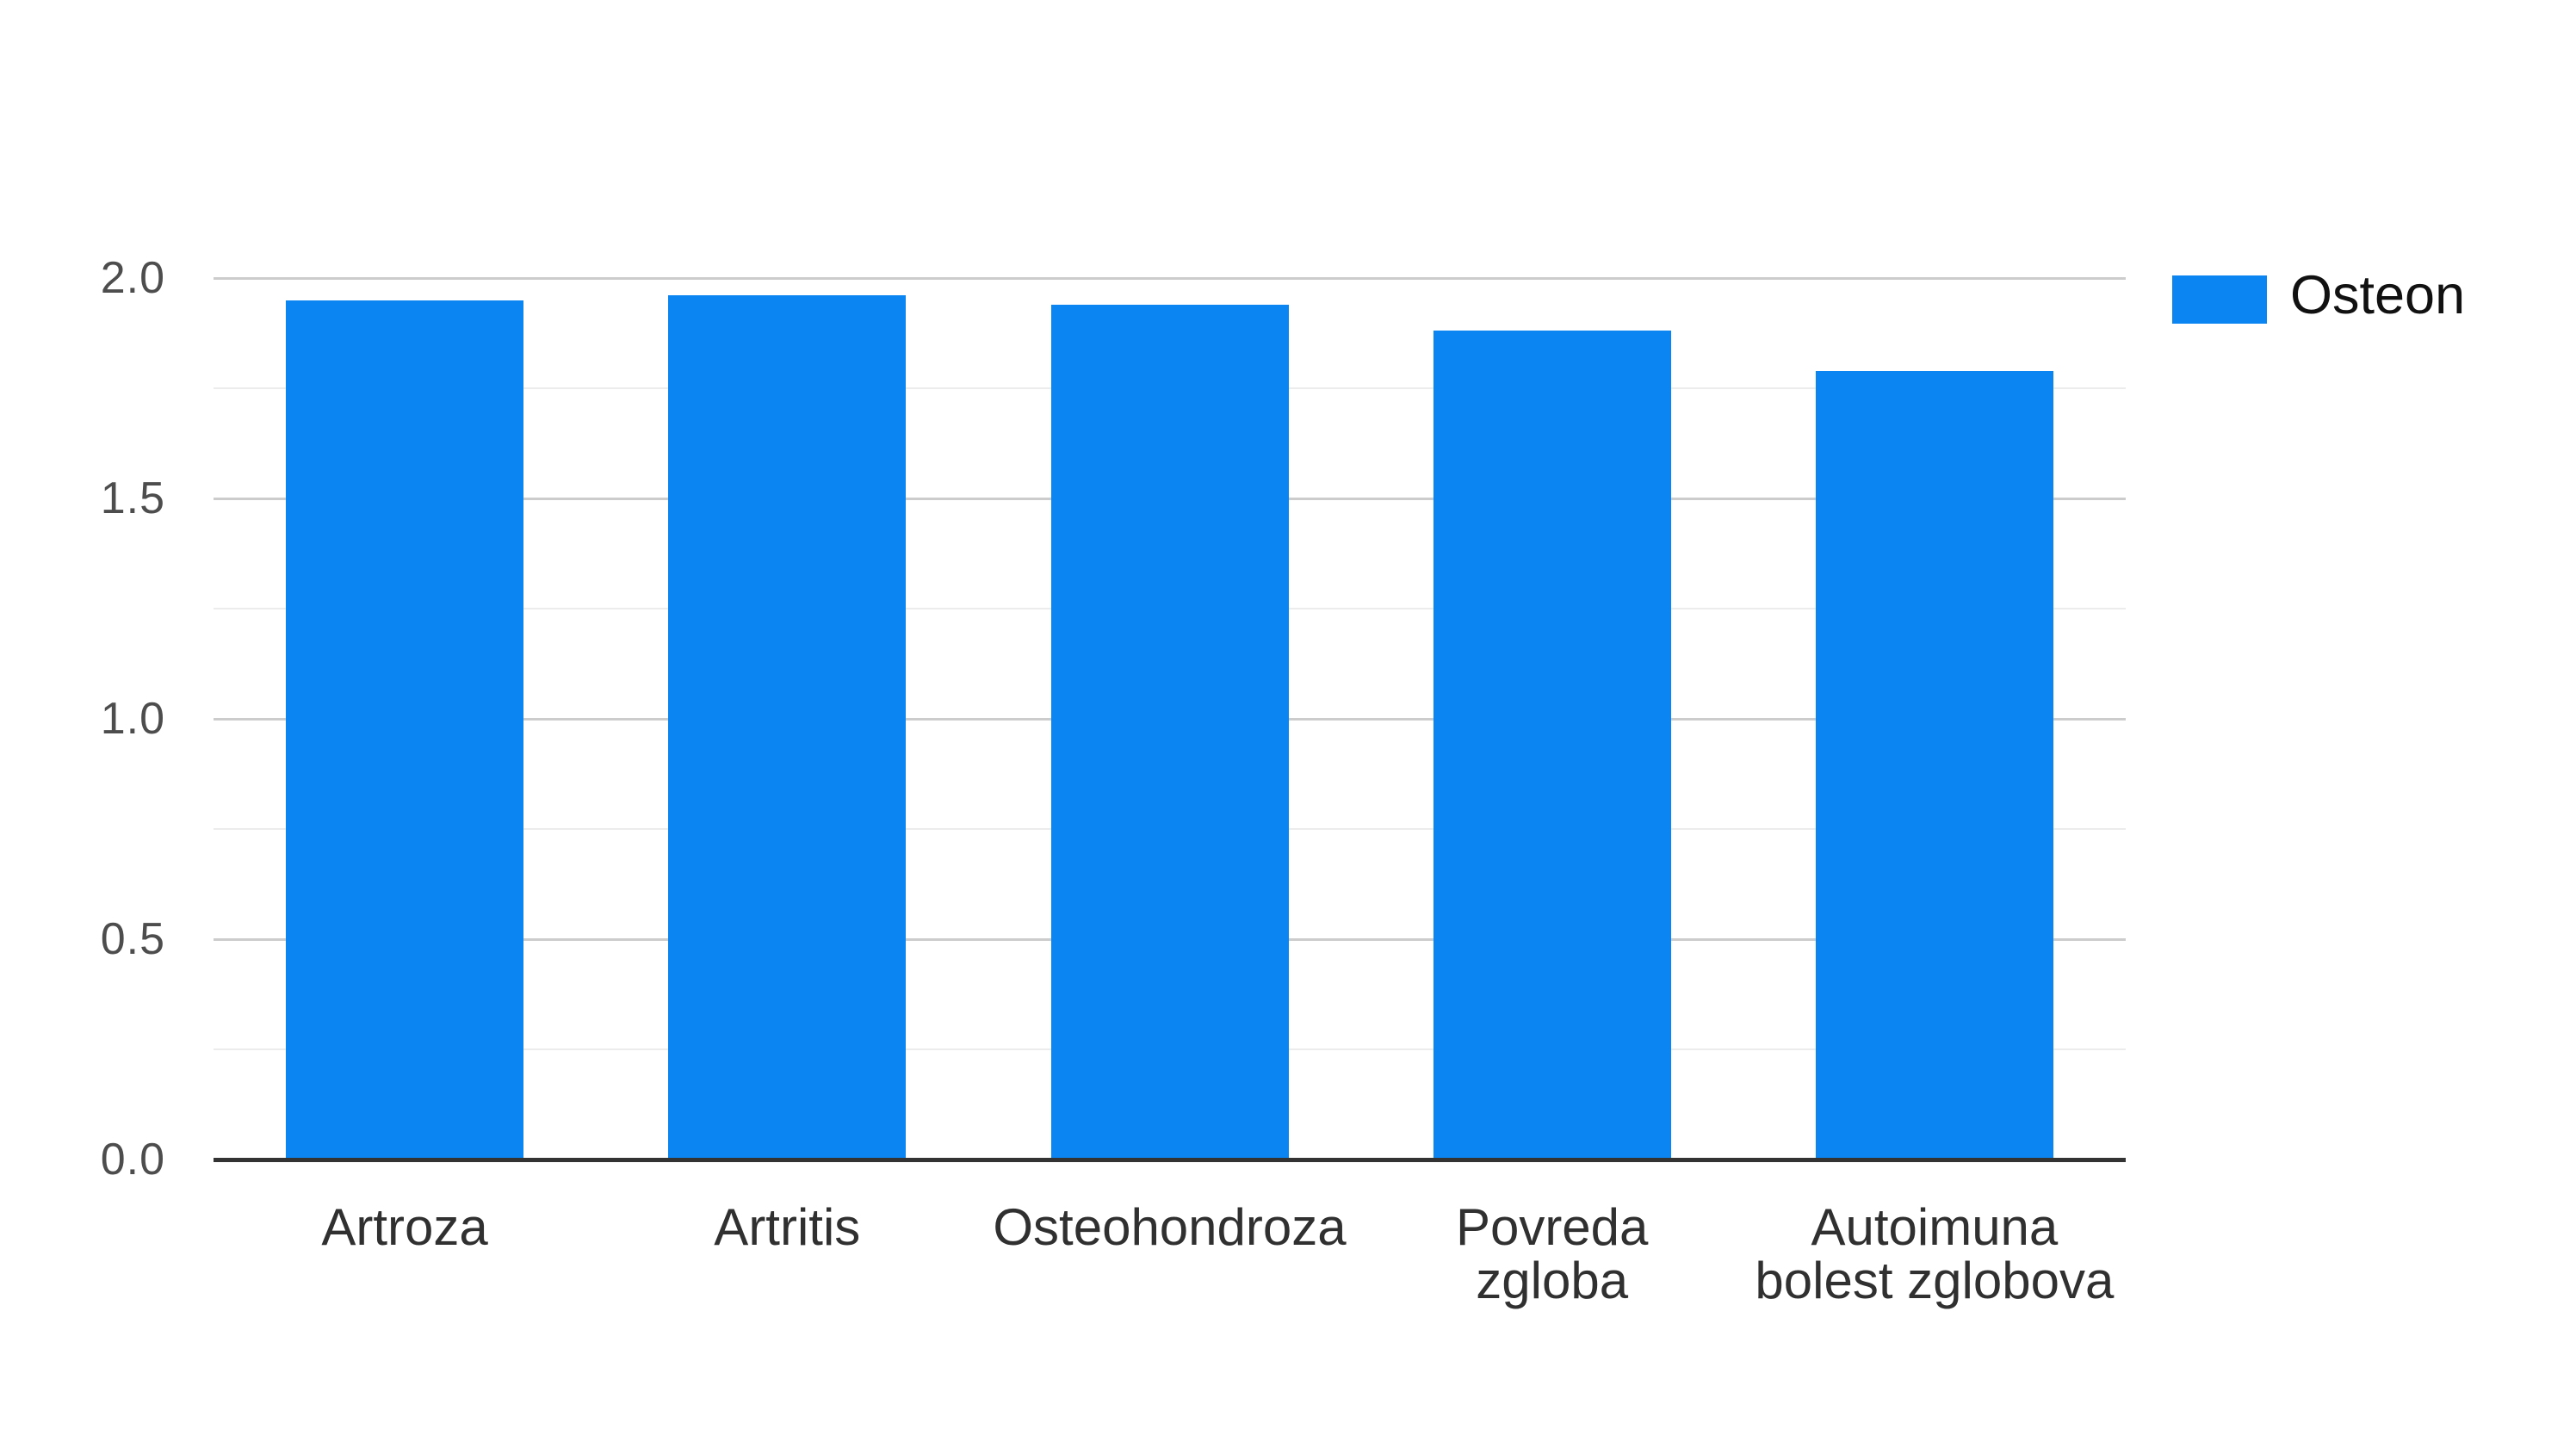  Describe the element at coordinates (133, 939) in the screenshot. I see `y-axis-tick-label: 0.5` at that location.